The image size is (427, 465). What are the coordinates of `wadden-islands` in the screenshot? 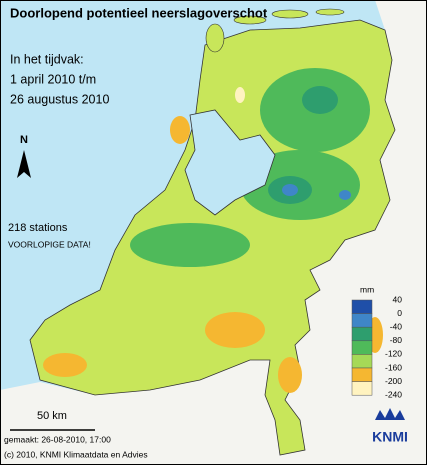 It's located at (275, 30).